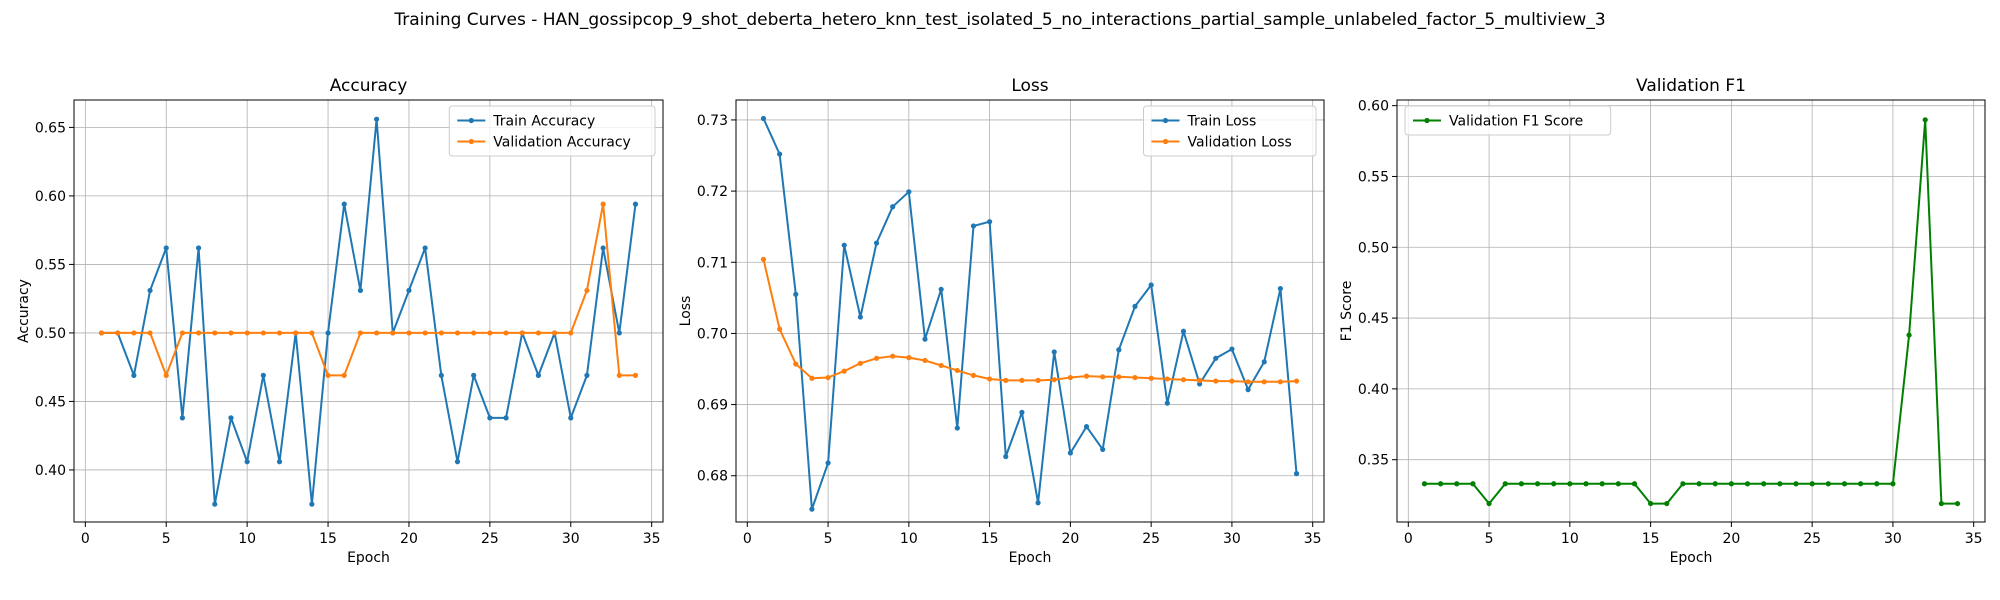  I want to click on x-tick-label: 35, so click(1974, 539).